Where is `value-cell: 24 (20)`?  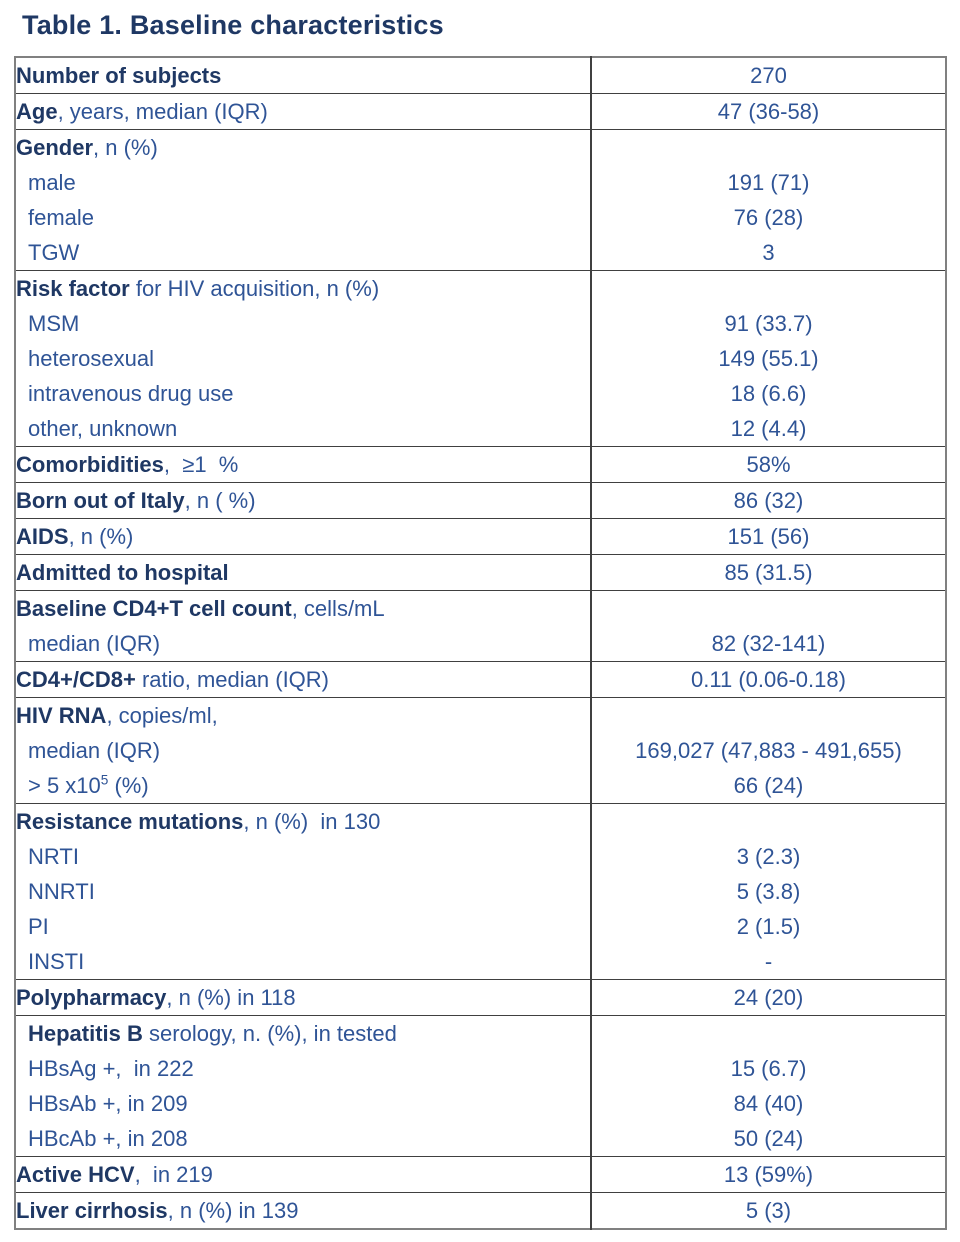
value-cell: 24 (20) is located at coordinates (768, 997).